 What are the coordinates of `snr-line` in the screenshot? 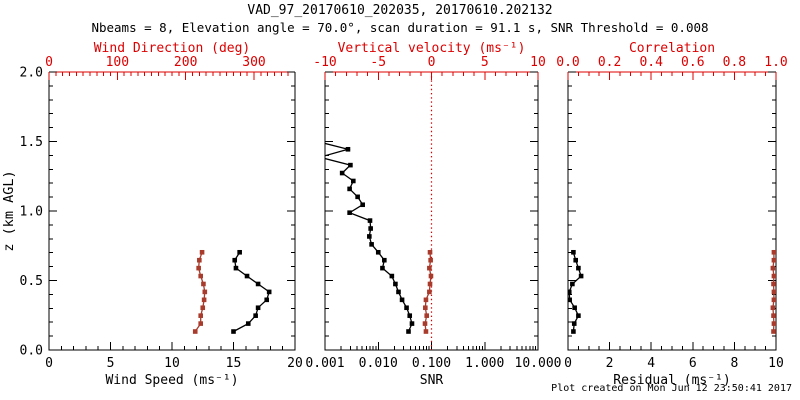 It's located at (369, 237).